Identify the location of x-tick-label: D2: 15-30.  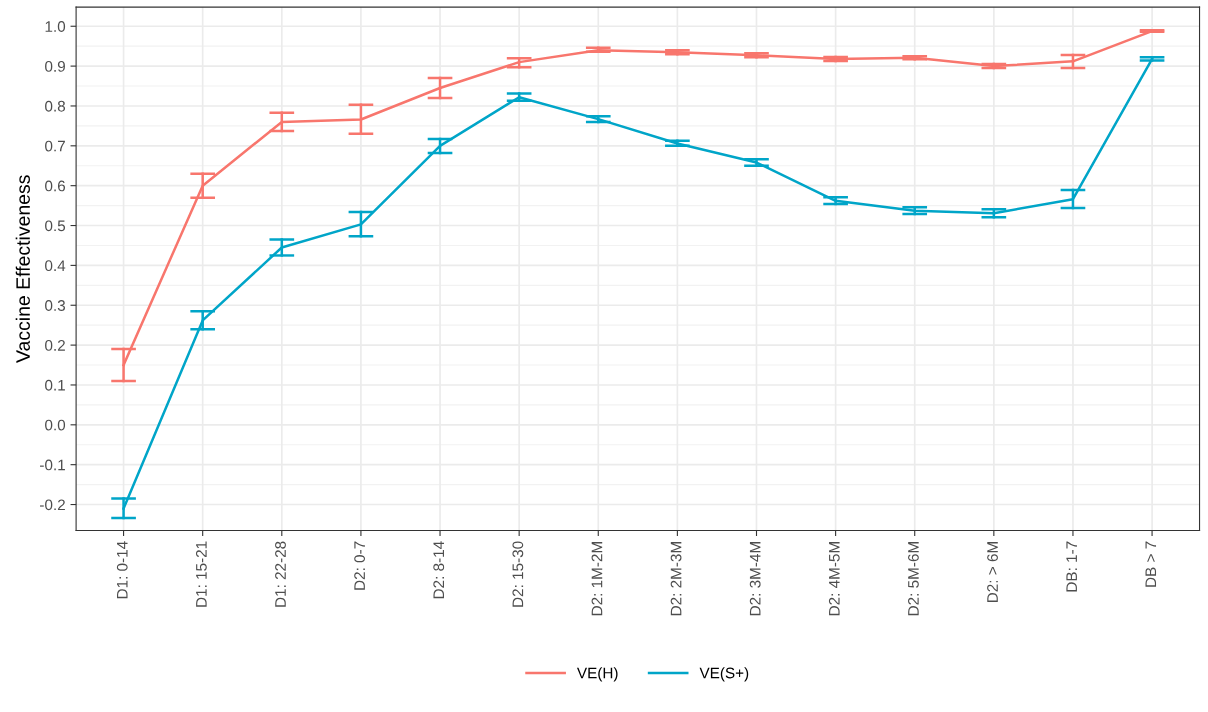
(518, 574).